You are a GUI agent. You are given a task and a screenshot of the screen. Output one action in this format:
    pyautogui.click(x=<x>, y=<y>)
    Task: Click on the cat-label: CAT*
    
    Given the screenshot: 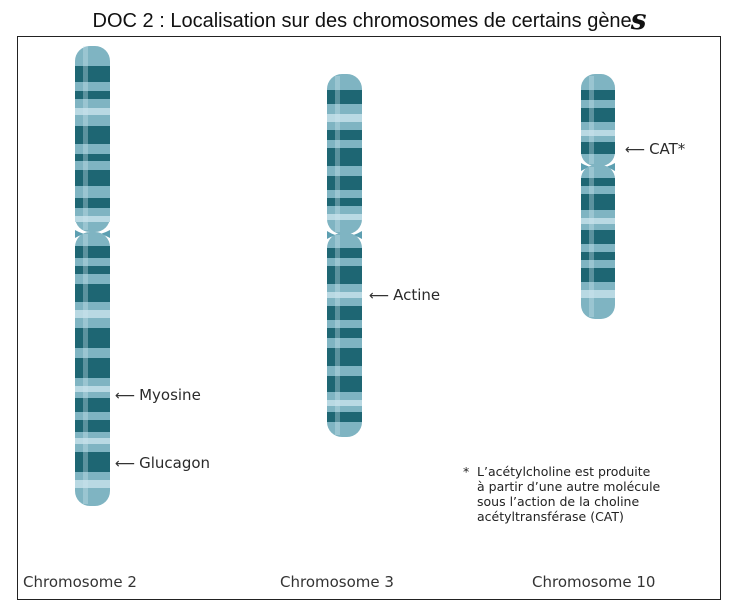 What is the action you would take?
    pyautogui.click(x=667, y=149)
    